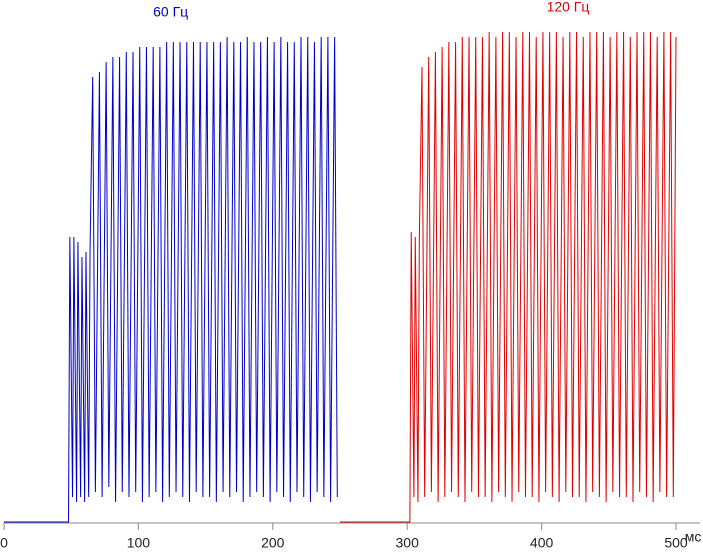 This screenshot has width=703, height=552. I want to click on x-tick-label: 0, so click(4, 543).